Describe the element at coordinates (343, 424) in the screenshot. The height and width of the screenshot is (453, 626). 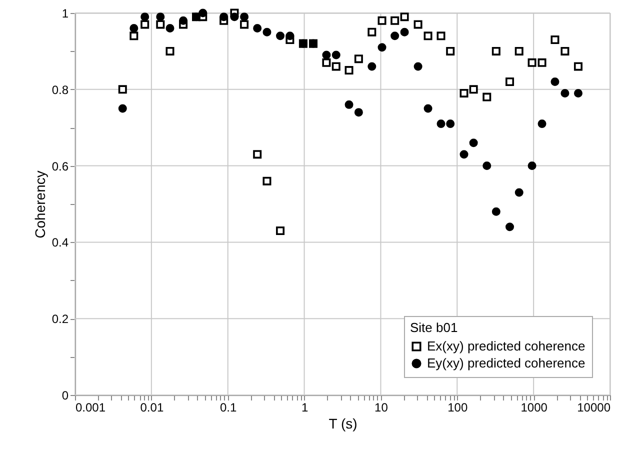
I see `x-axis-title: T (s)` at that location.